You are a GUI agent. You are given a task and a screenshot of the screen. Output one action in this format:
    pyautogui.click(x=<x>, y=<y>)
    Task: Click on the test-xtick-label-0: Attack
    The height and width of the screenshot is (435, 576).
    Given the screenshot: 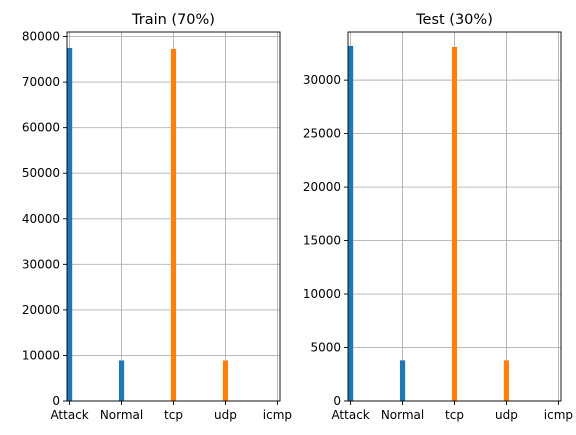 What is the action you would take?
    pyautogui.click(x=350, y=415)
    